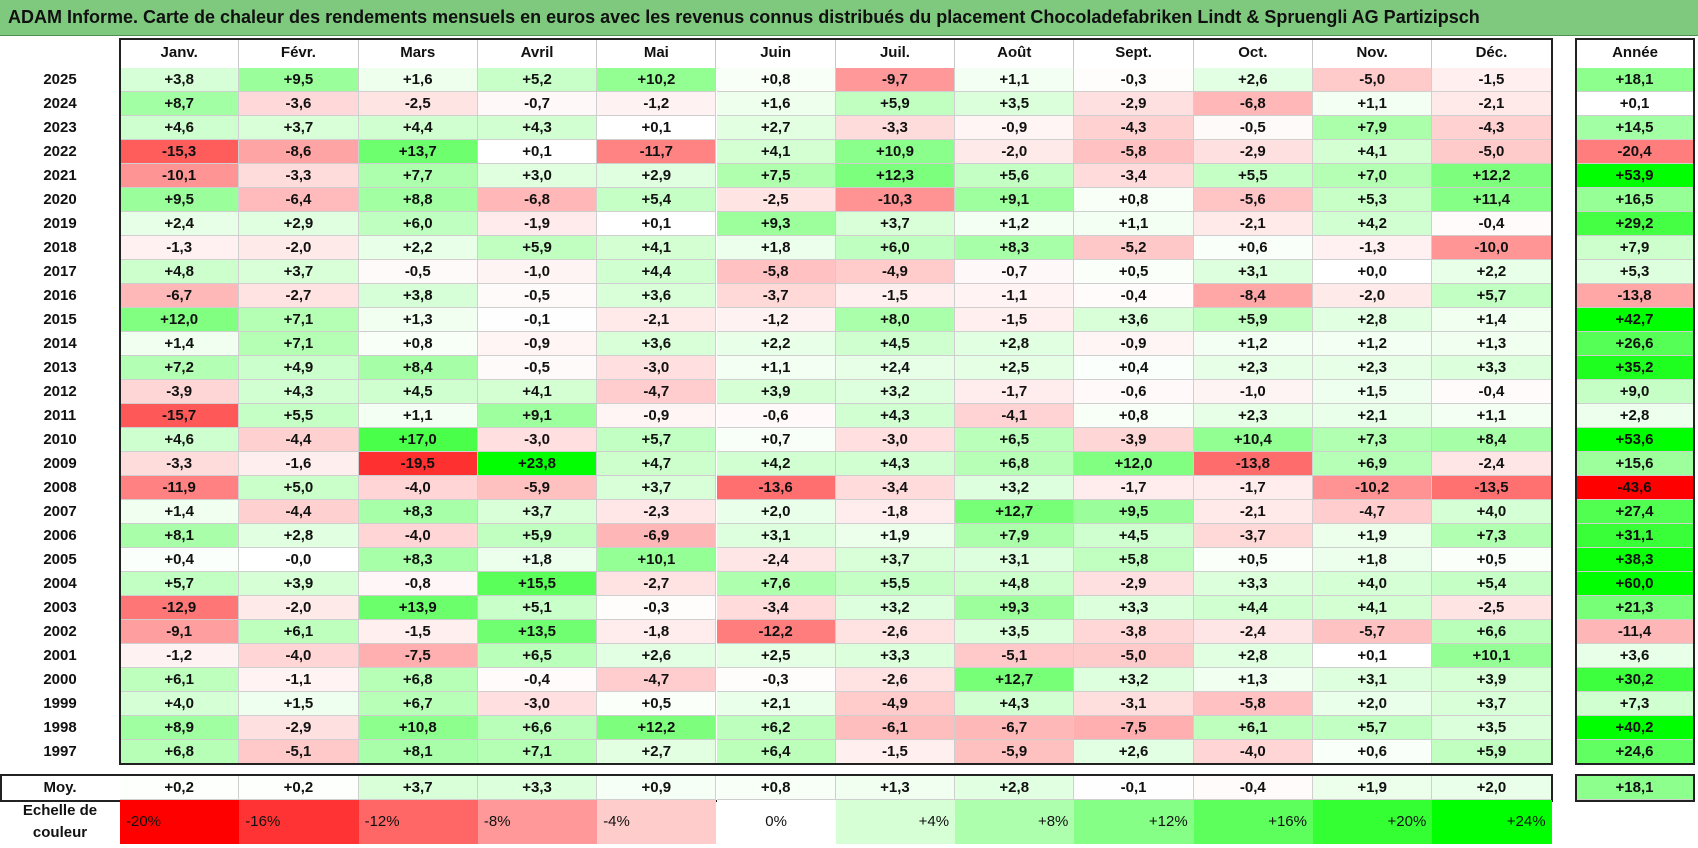 The height and width of the screenshot is (848, 1698). I want to click on heatmap-cell: +2,4, so click(895, 368).